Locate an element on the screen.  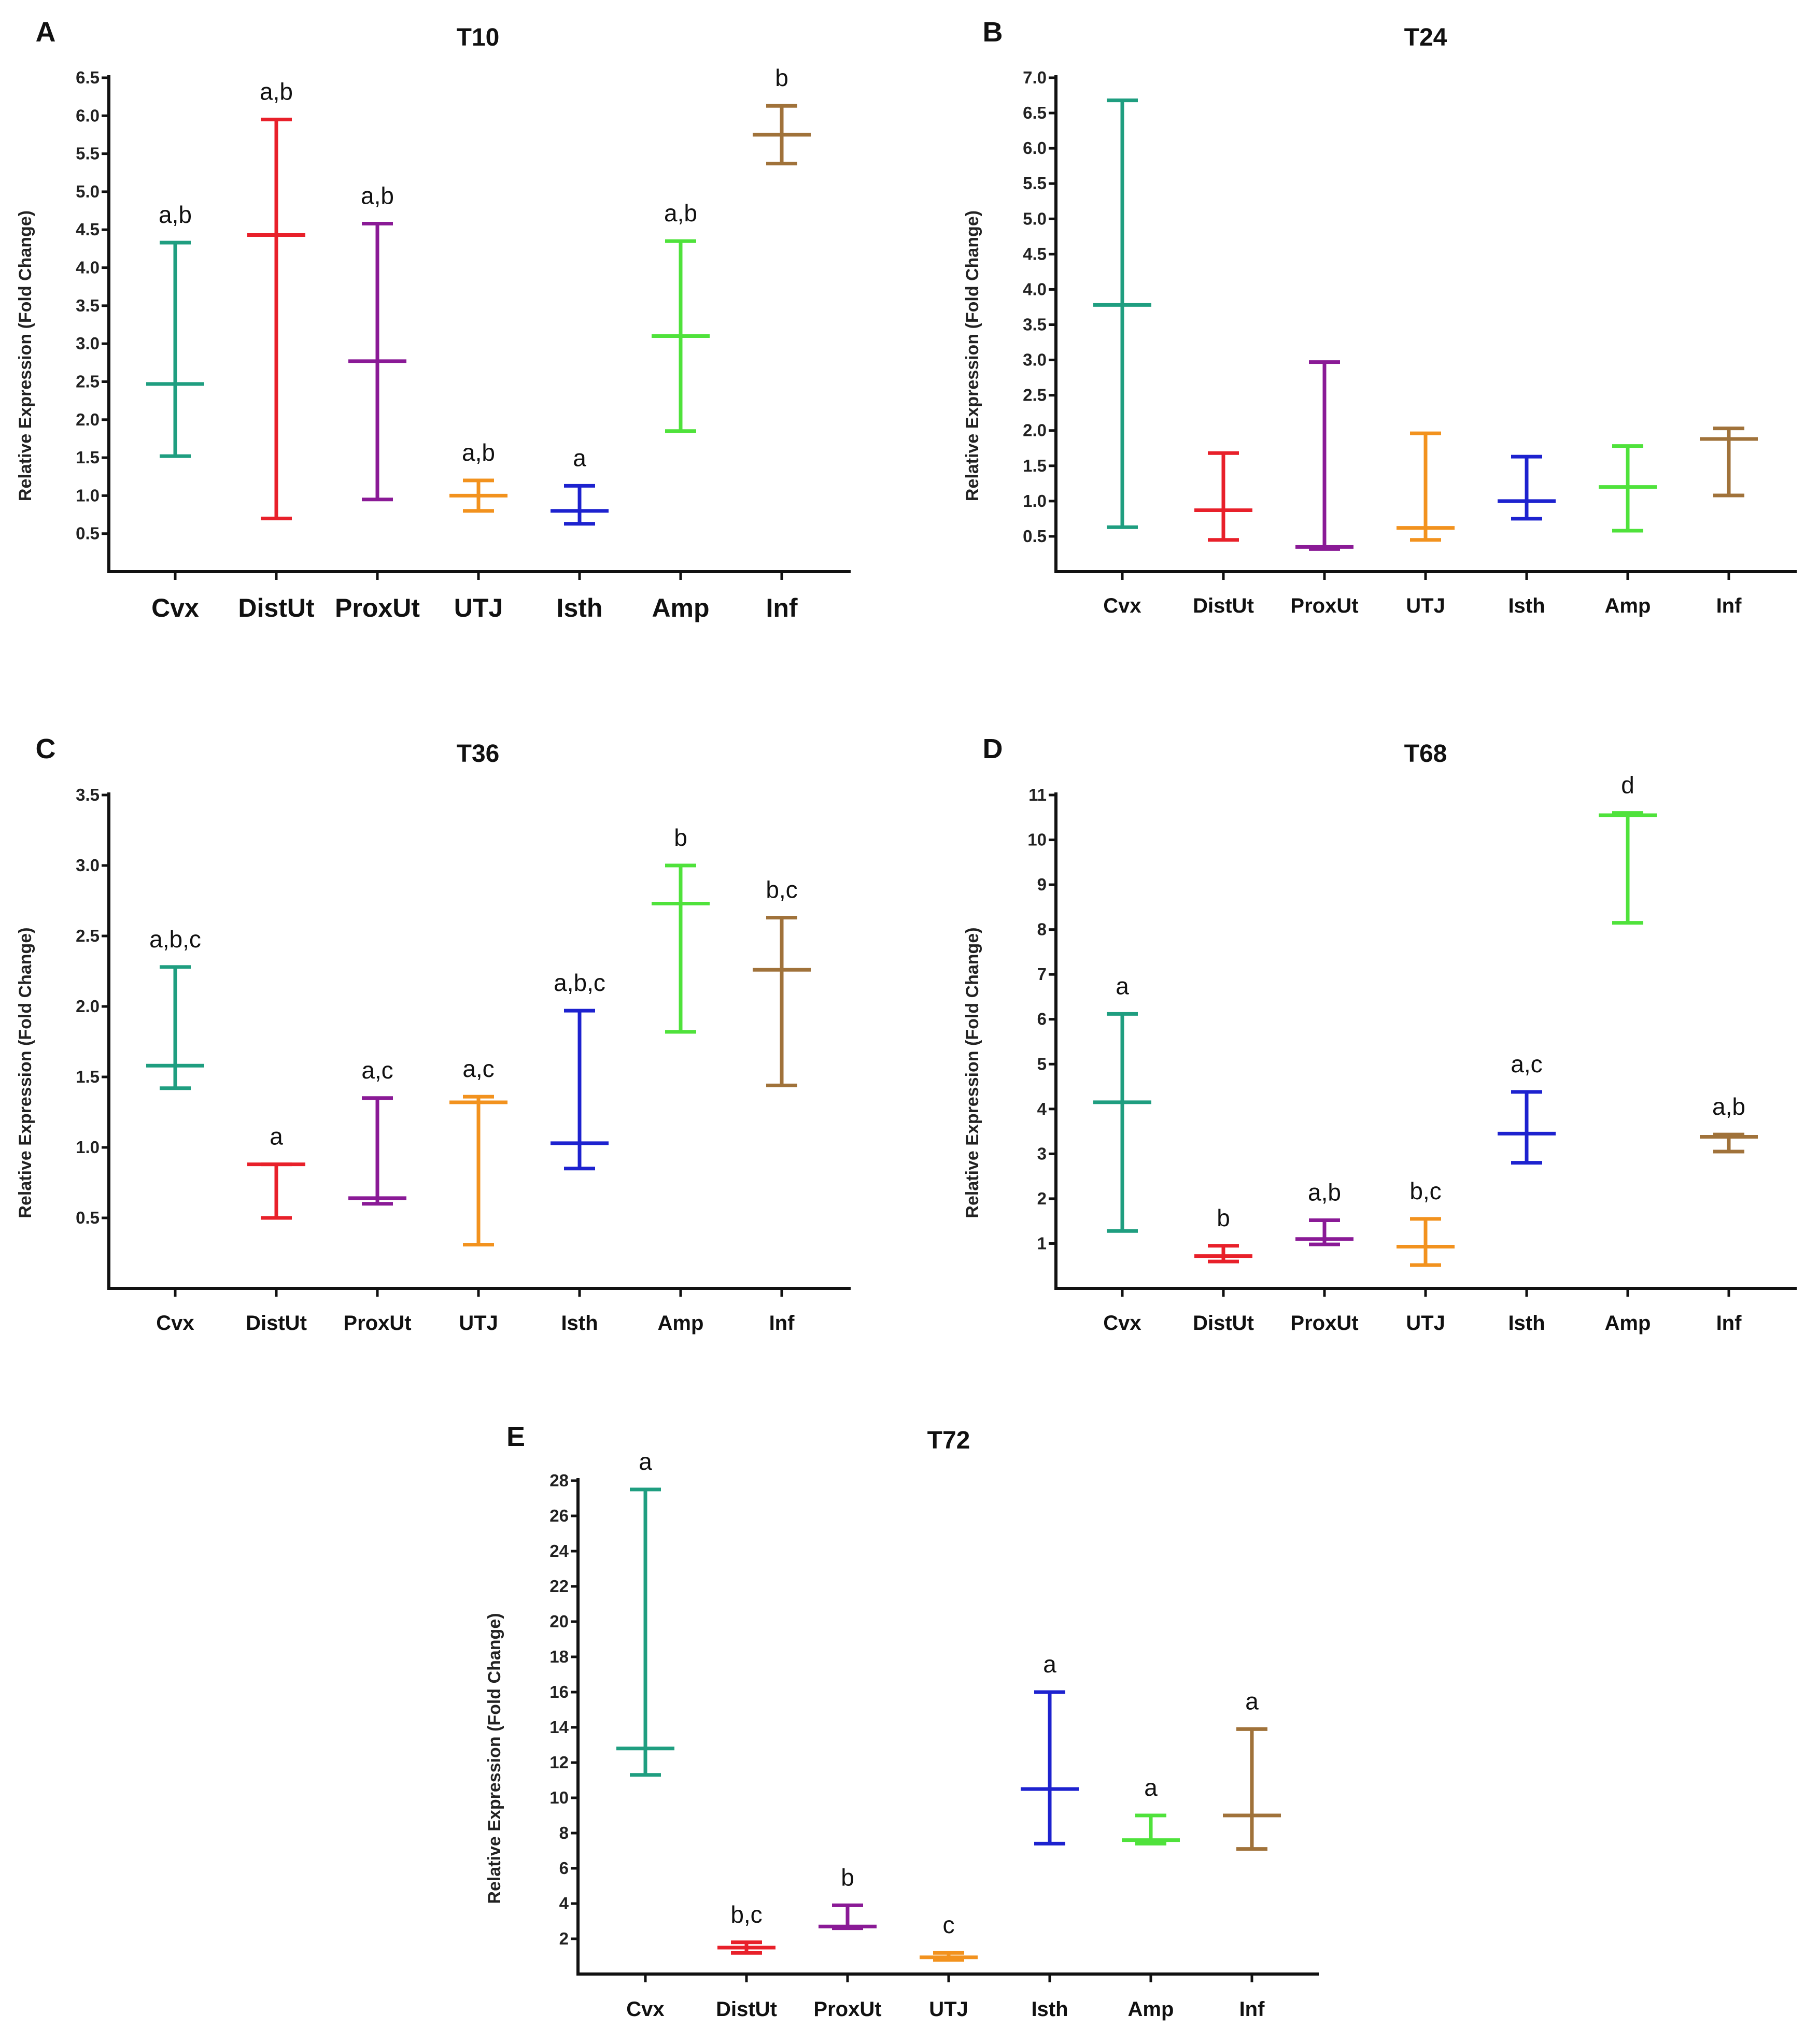
significance-label: d is located at coordinates (1628, 785).